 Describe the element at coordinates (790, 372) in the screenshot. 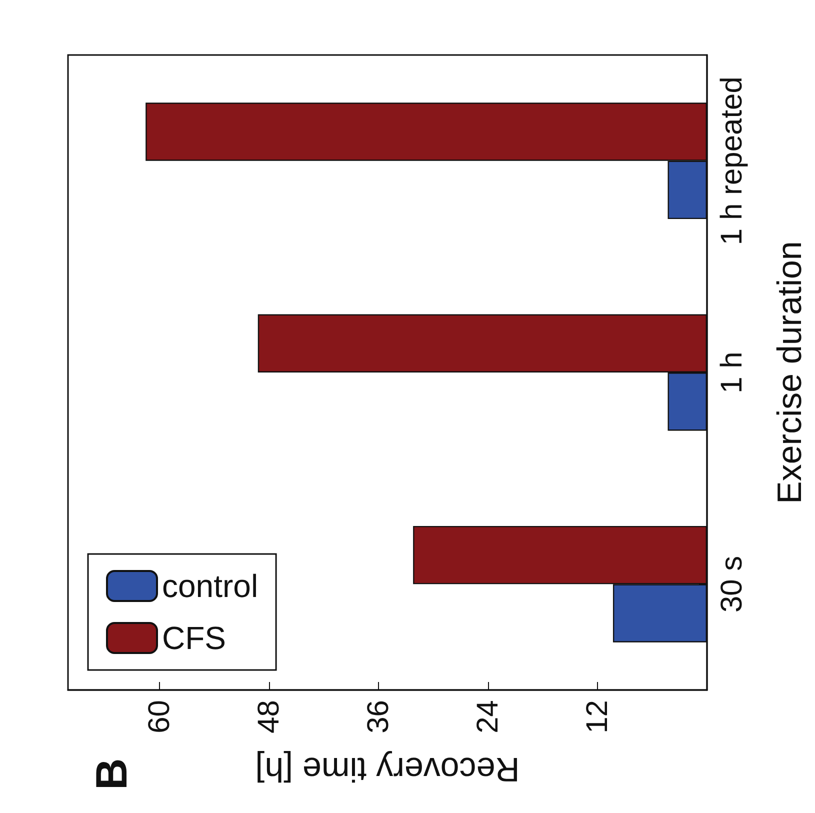

I see `y-axis-title: Exercise duration` at that location.